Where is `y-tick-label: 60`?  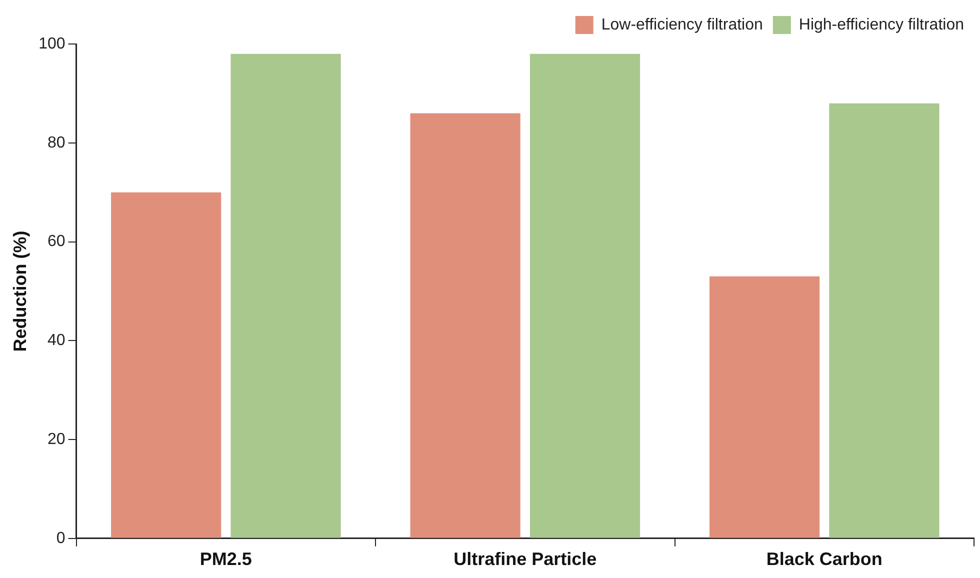
y-tick-label: 60 is located at coordinates (57, 241).